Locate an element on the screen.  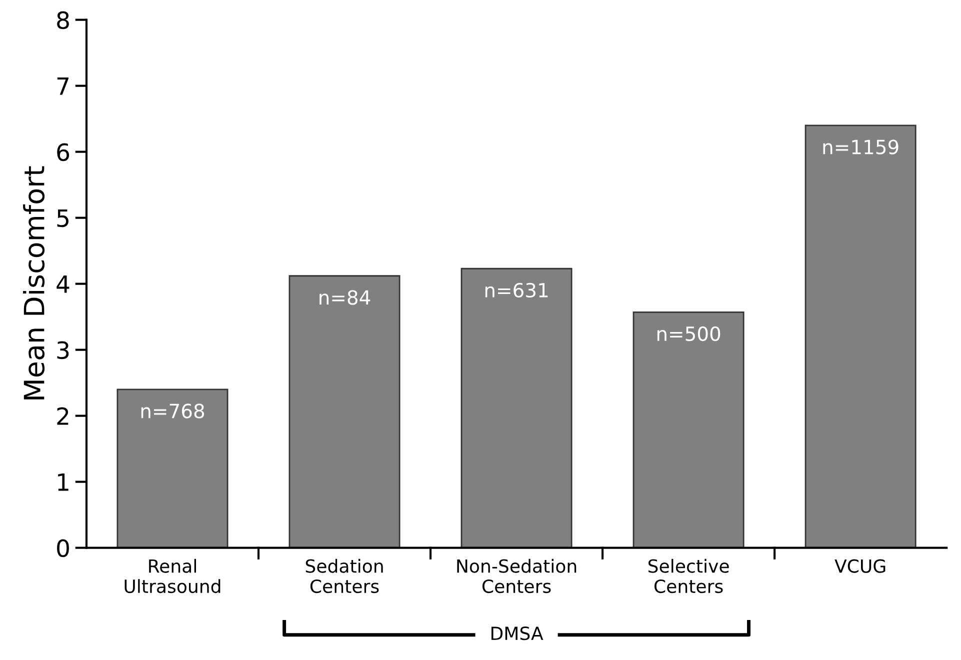
y-tick-label: 7 is located at coordinates (62, 86).